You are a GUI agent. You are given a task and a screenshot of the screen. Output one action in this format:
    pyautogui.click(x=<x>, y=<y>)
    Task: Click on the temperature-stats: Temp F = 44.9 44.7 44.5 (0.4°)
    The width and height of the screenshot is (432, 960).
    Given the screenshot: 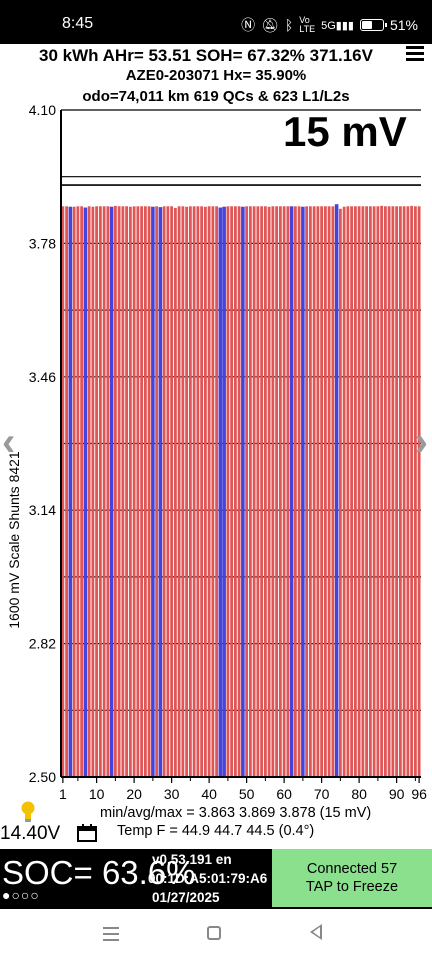 What is the action you would take?
    pyautogui.click(x=216, y=831)
    